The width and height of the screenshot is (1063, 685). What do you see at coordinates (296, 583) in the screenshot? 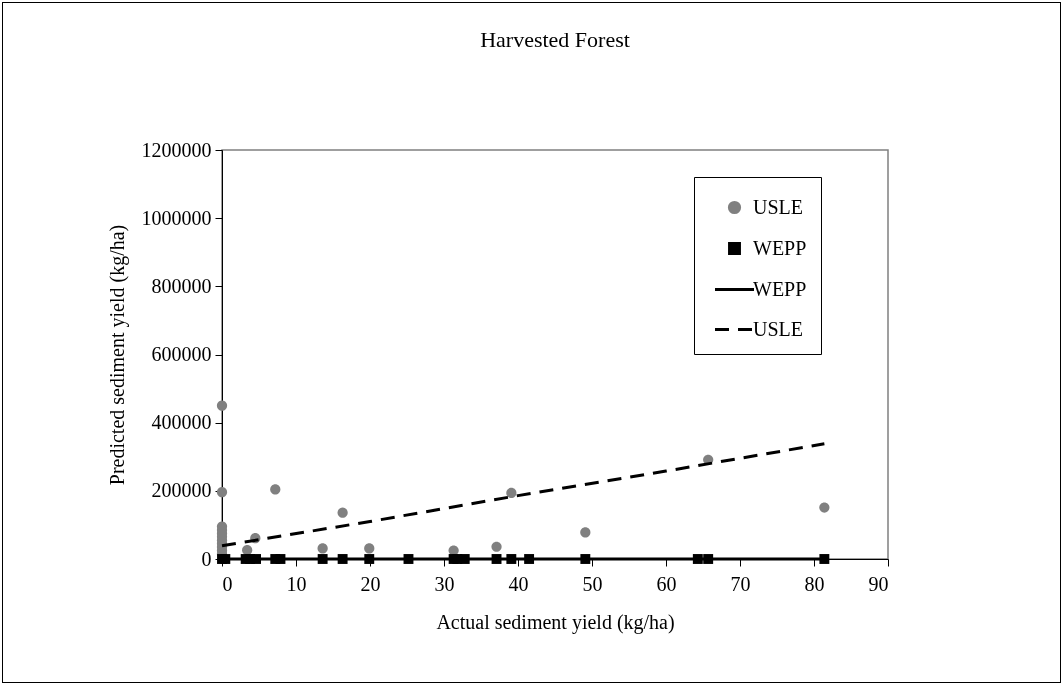
I see `x-tick-label: 10` at bounding box center [296, 583].